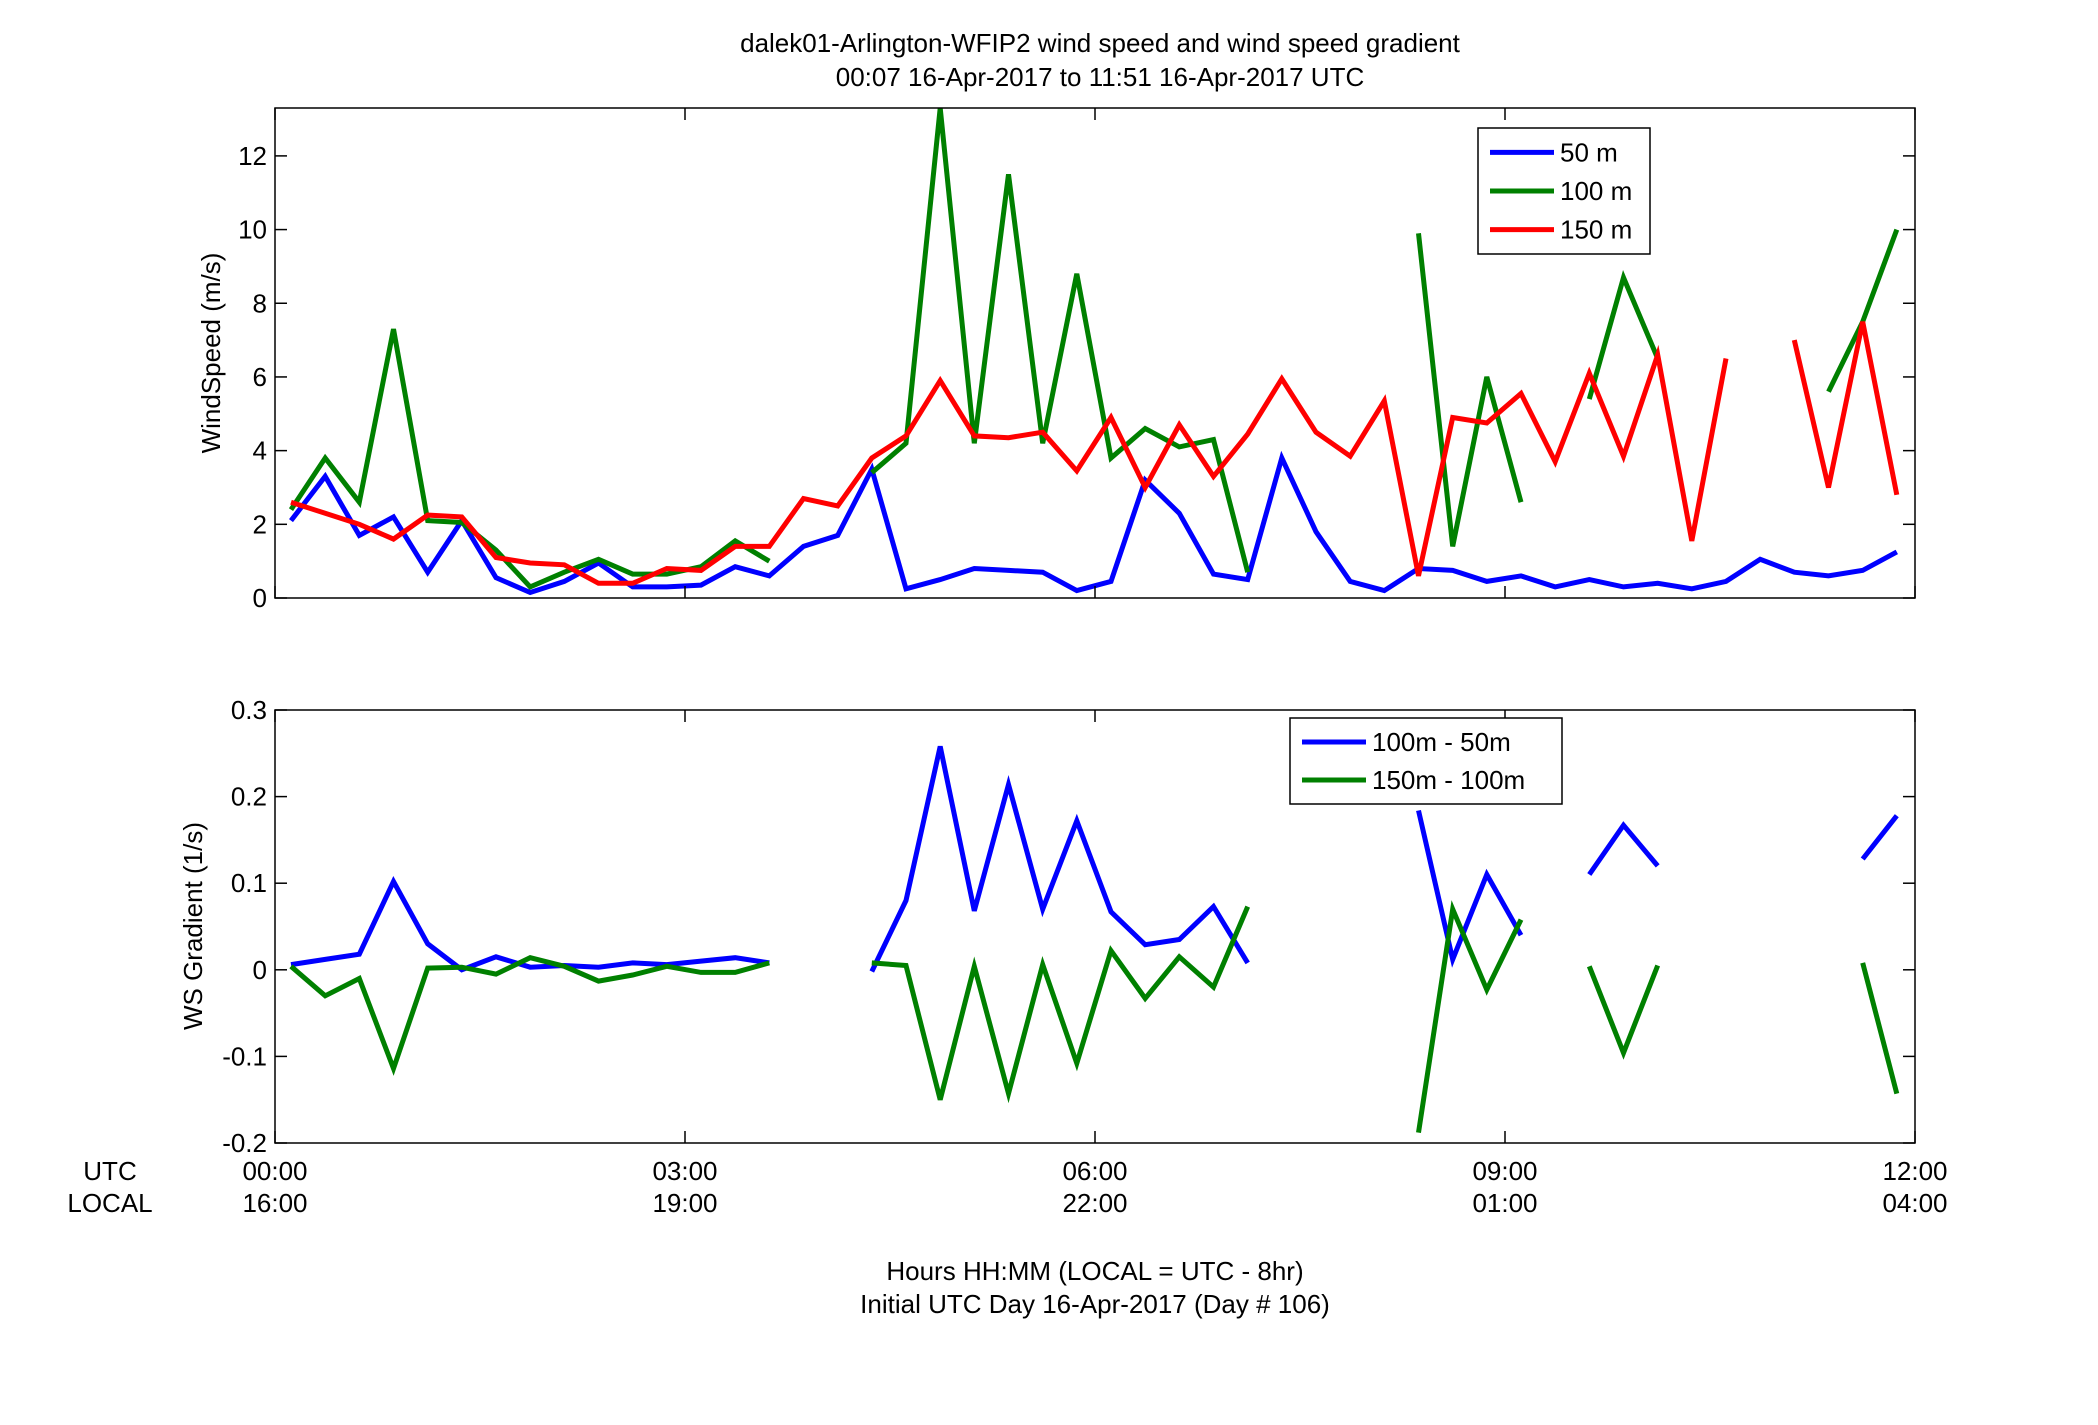 The image size is (2098, 1425). What do you see at coordinates (684, 1171) in the screenshot?
I see `x-tick-label-utc: 03:00` at bounding box center [684, 1171].